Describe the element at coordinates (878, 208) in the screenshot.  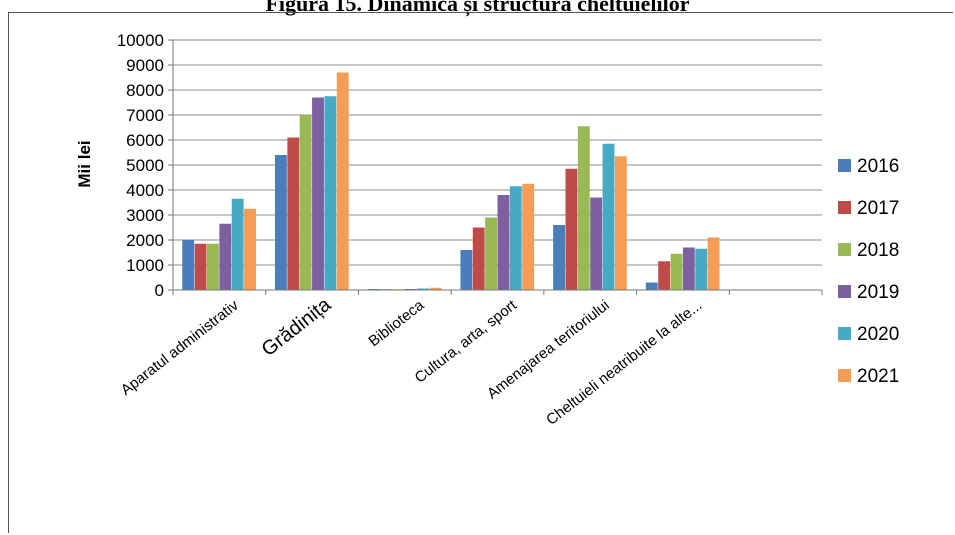
I see `legend-label-2017: 2017` at that location.